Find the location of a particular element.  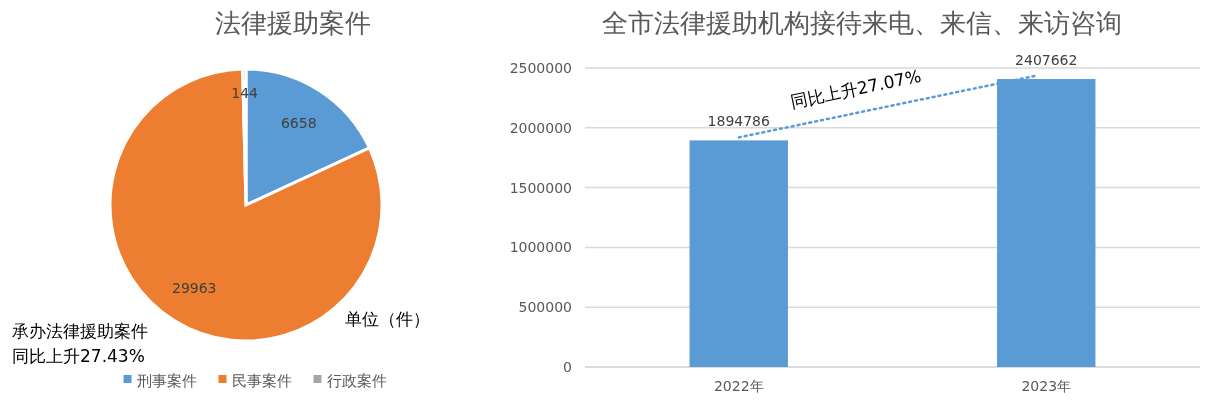

legend-label: 刑事案件 is located at coordinates (166, 381).